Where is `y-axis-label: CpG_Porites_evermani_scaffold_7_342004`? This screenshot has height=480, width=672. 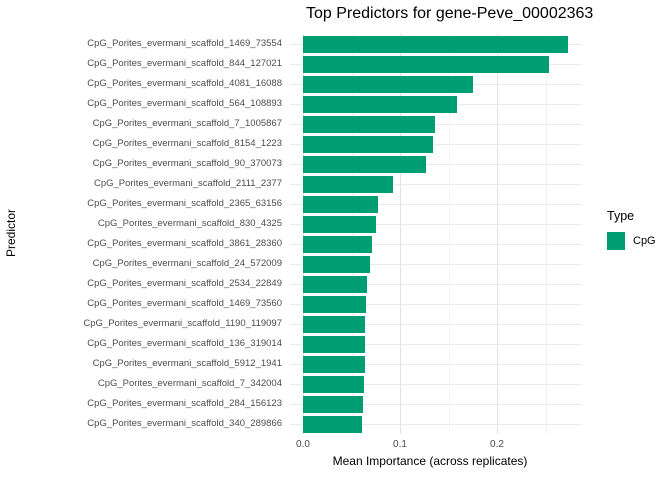
y-axis-label: CpG_Porites_evermani_scaffold_7_342004 is located at coordinates (189, 383).